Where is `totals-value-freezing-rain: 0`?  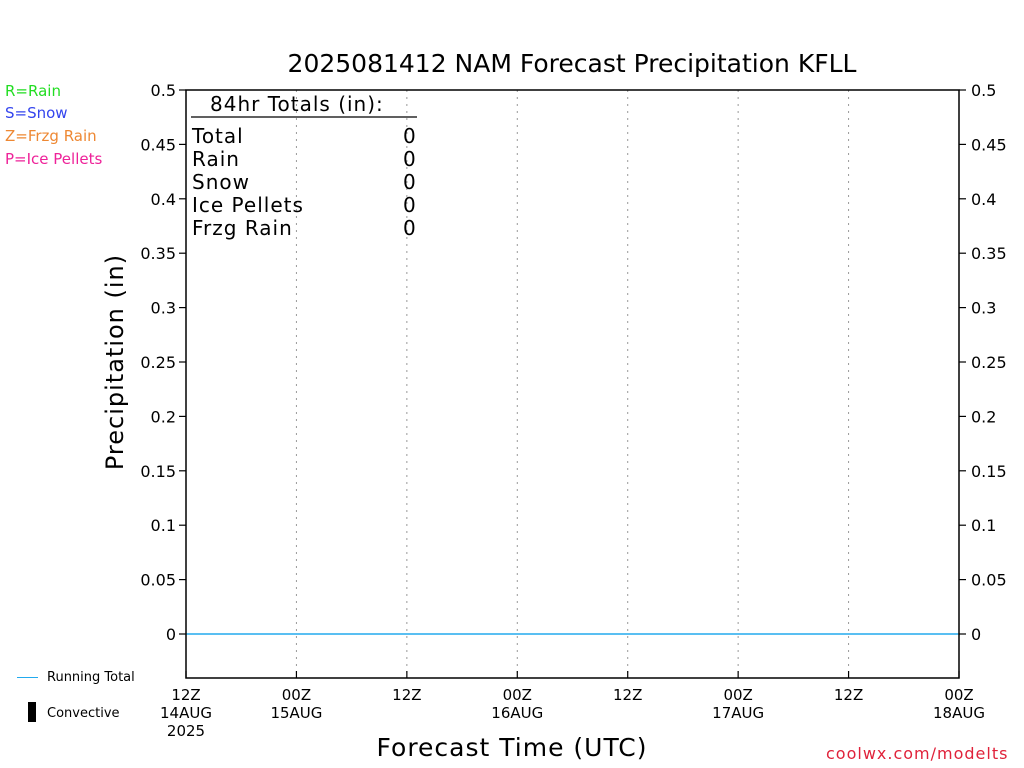
totals-value-freezing-rain: 0 is located at coordinates (409, 228).